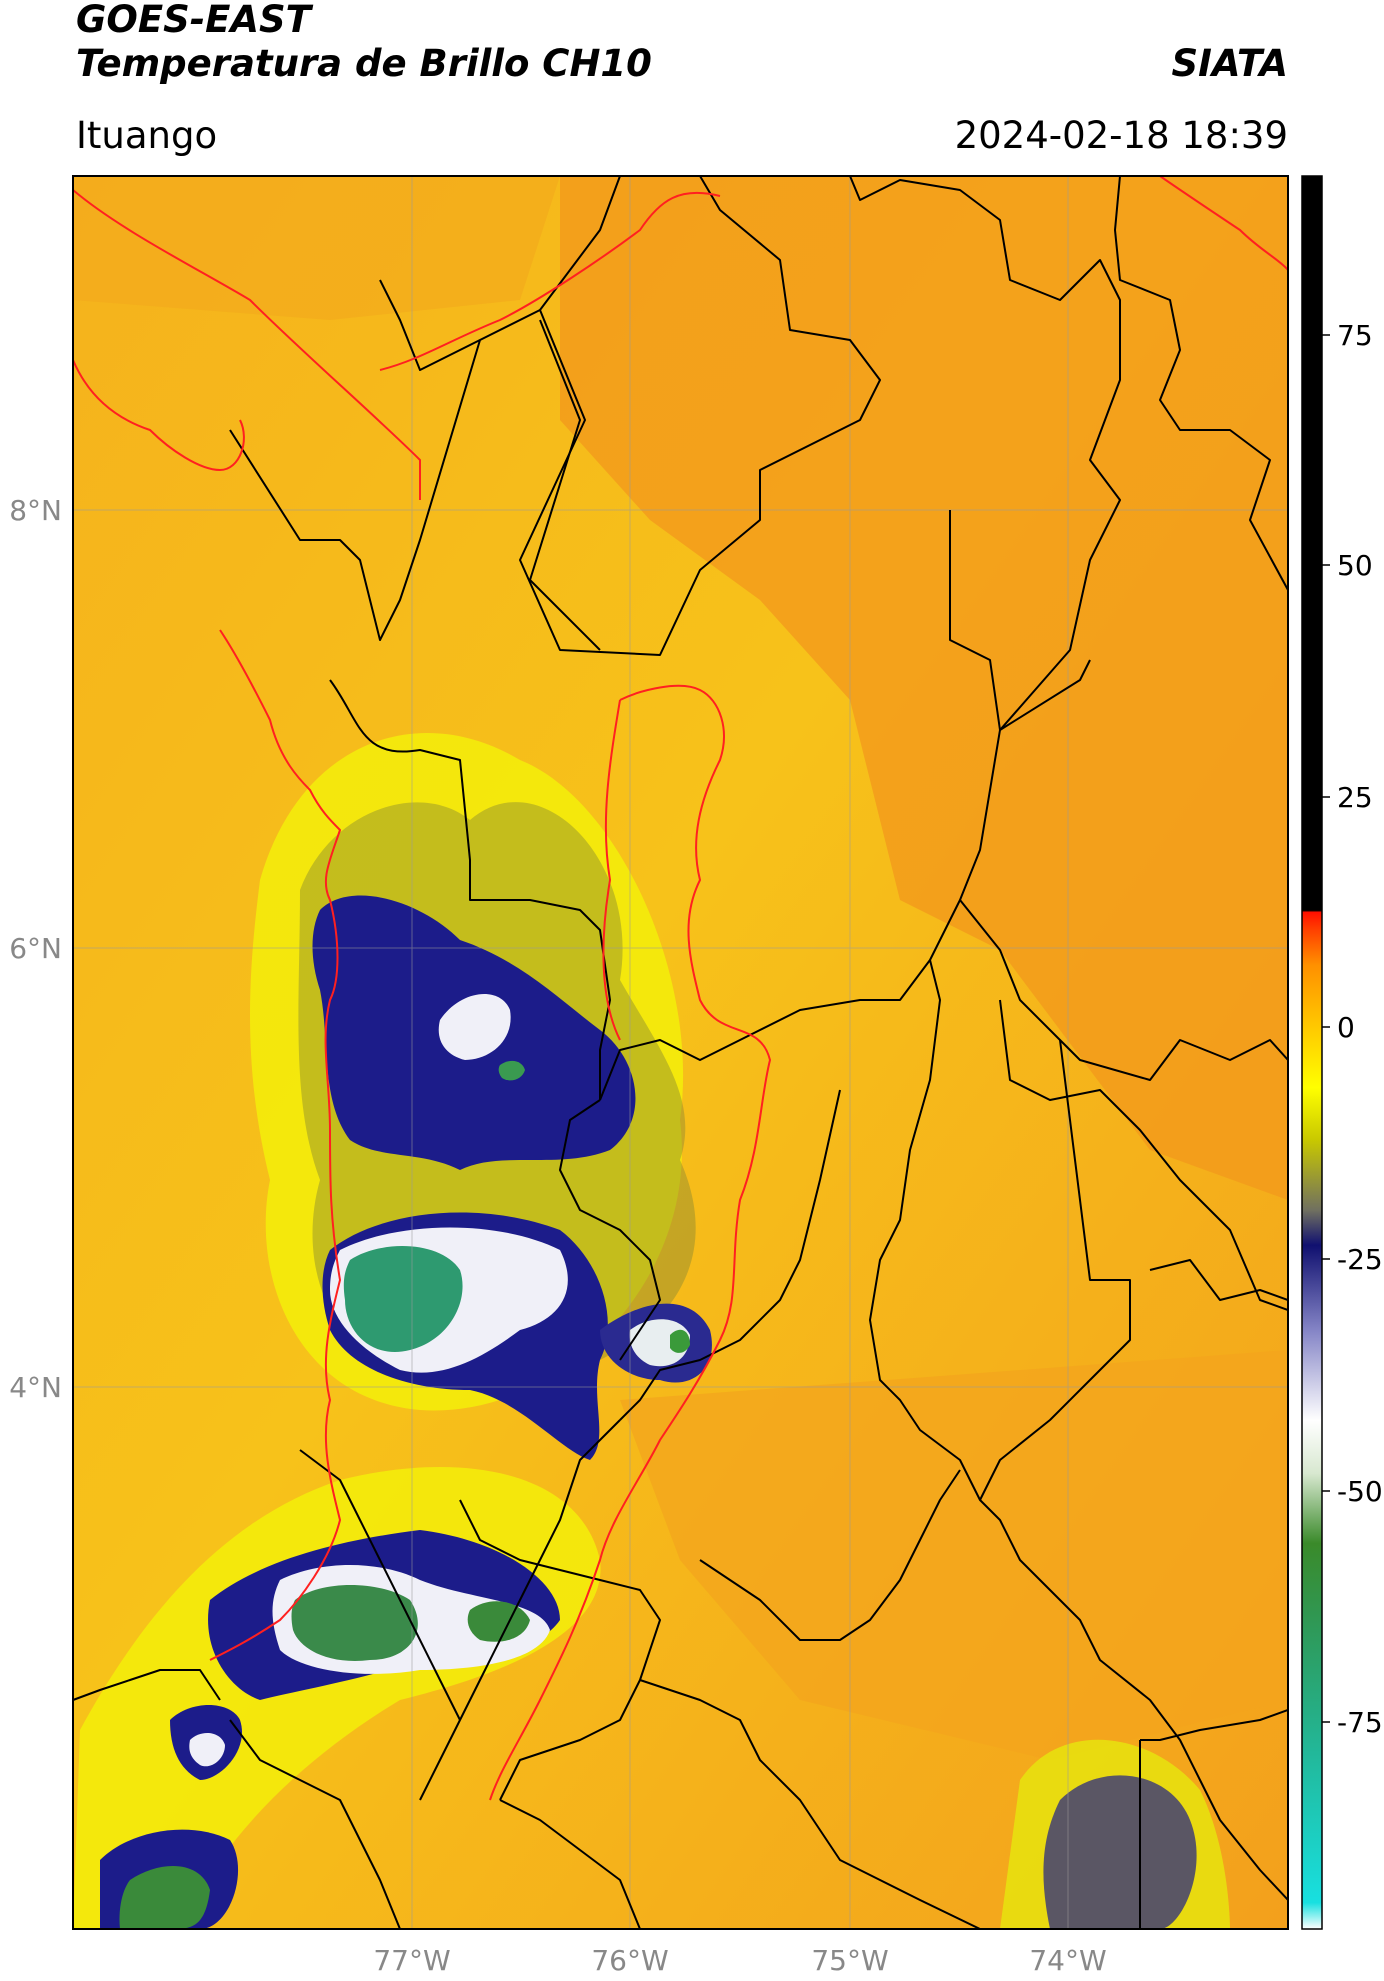 This screenshot has height=1981, width=1384. What do you see at coordinates (411, 1960) in the screenshot?
I see `lon-label-77w: 77°W` at bounding box center [411, 1960].